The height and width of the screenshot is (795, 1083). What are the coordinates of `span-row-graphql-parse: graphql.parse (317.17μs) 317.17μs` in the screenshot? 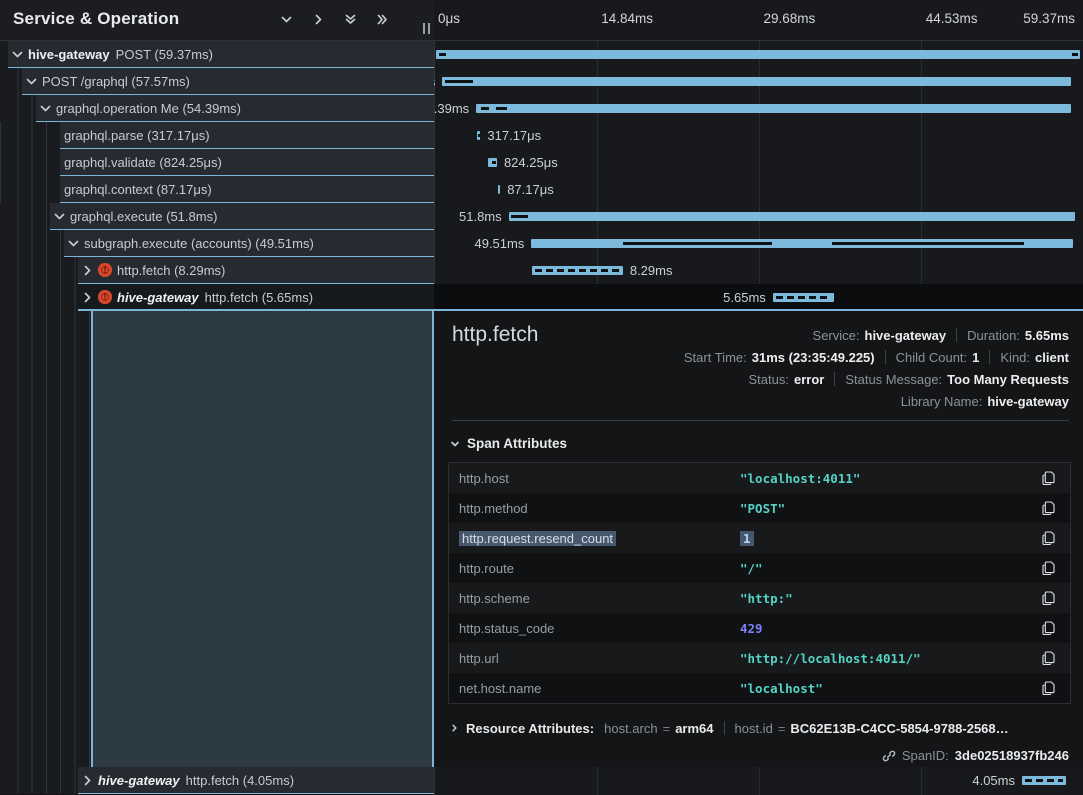 It's located at (541, 135).